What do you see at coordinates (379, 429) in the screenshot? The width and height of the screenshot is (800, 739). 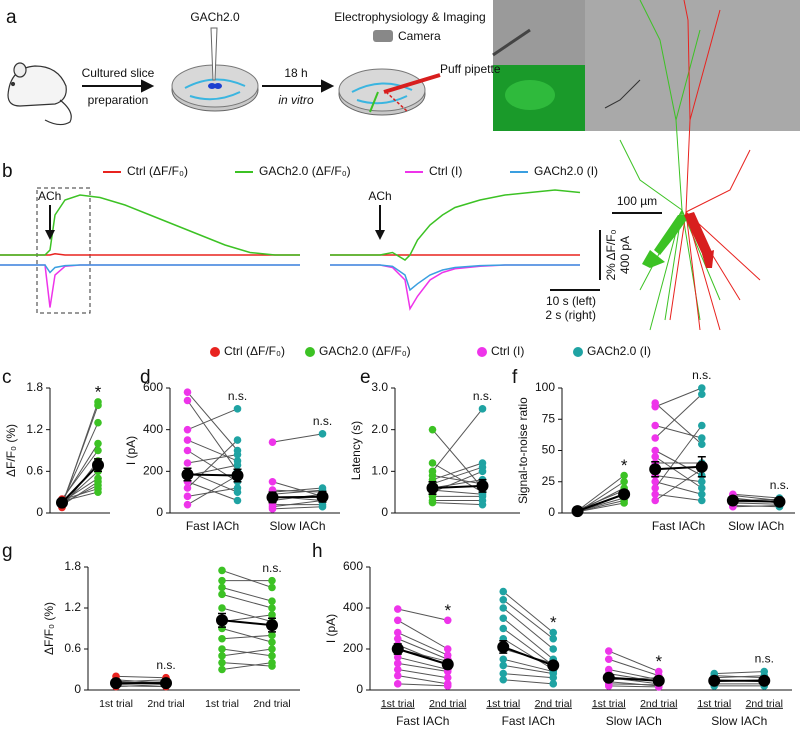 I see `y-tick-label: 2.0` at bounding box center [379, 429].